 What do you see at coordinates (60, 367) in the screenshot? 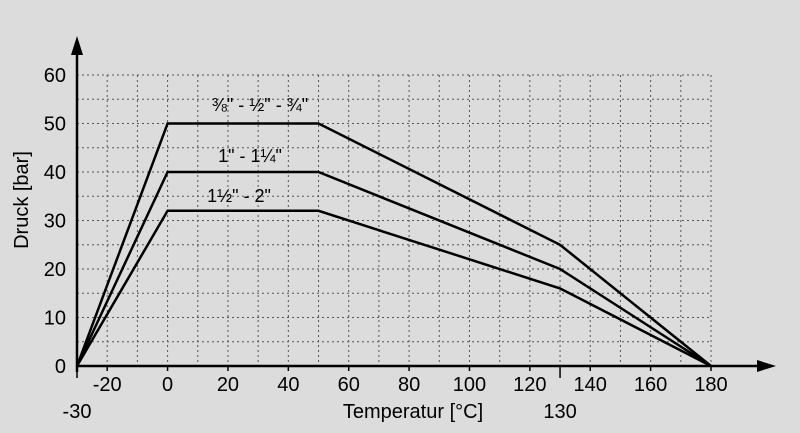
I see `y-tick-label: 0` at bounding box center [60, 367].